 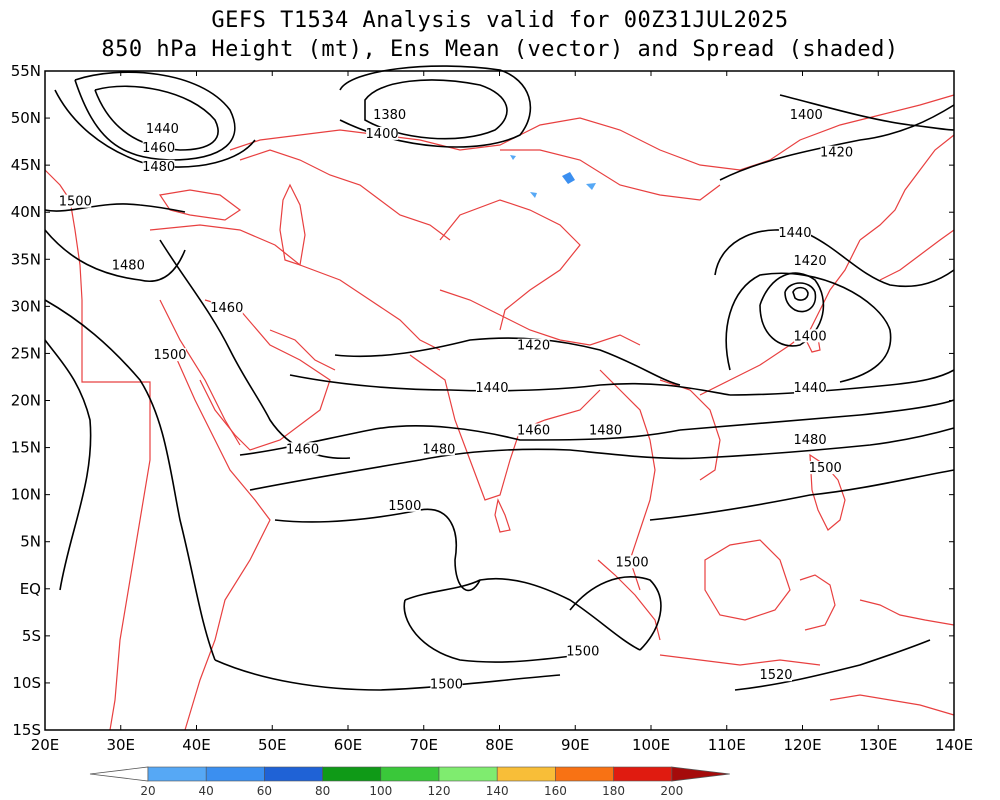 I want to click on contour-1500-east, so click(x=802, y=495).